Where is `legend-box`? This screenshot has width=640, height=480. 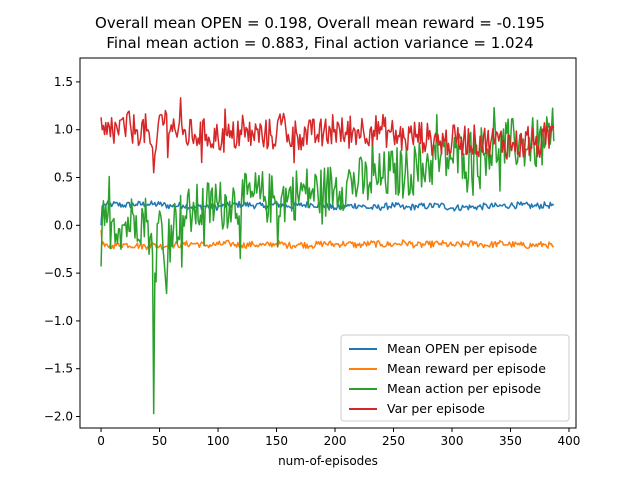 legend-box is located at coordinates (455, 378).